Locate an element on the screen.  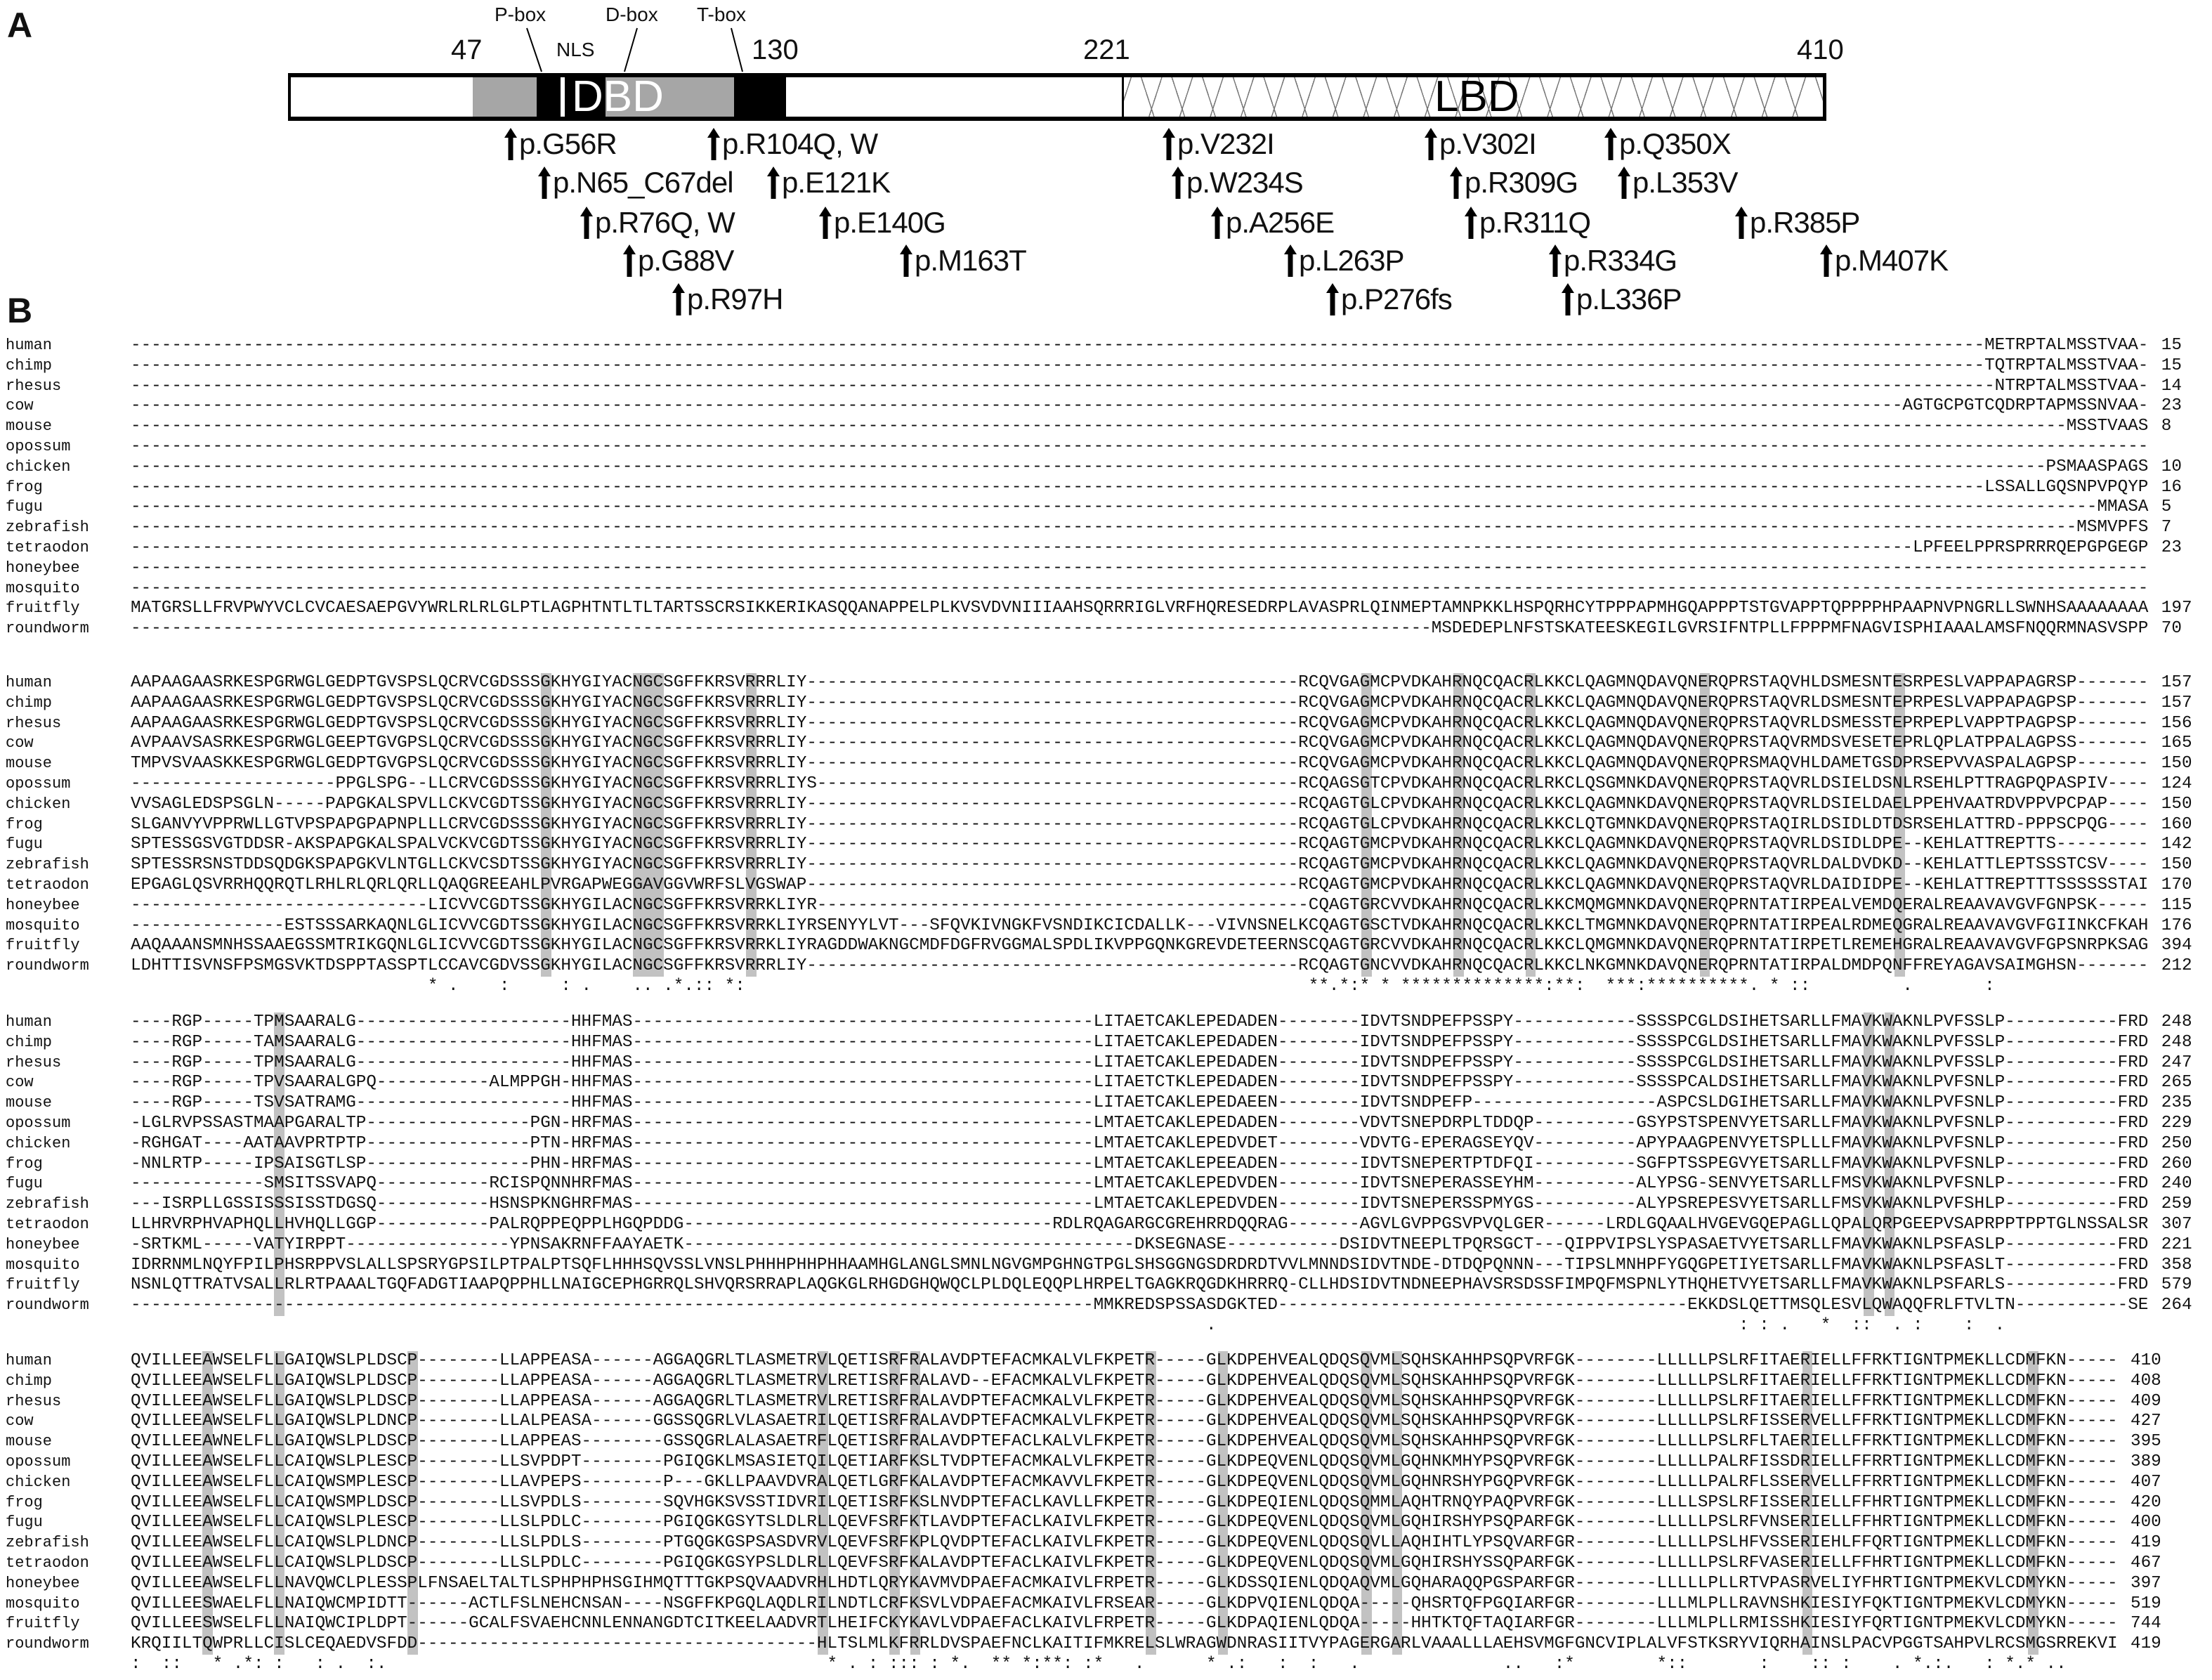
species-name: frog is located at coordinates (24, 487).